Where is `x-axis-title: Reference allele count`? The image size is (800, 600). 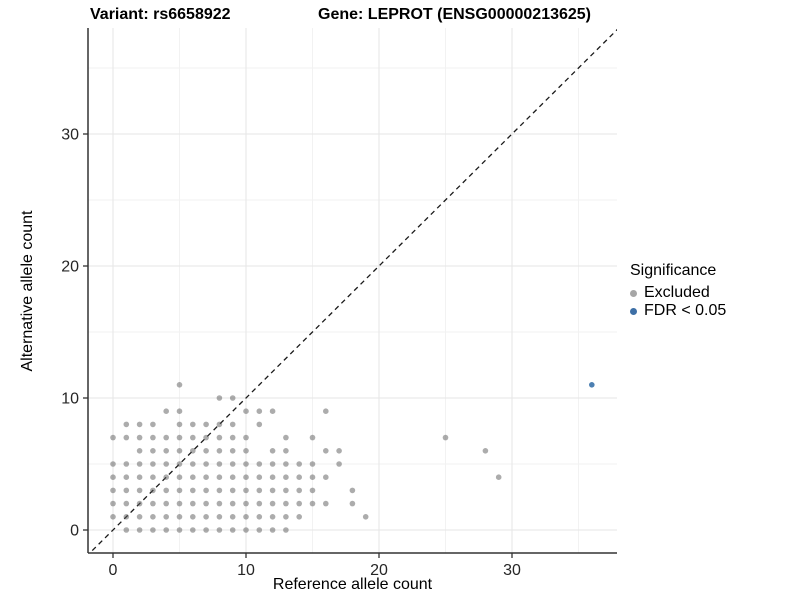
x-axis-title: Reference allele count is located at coordinates (352, 584).